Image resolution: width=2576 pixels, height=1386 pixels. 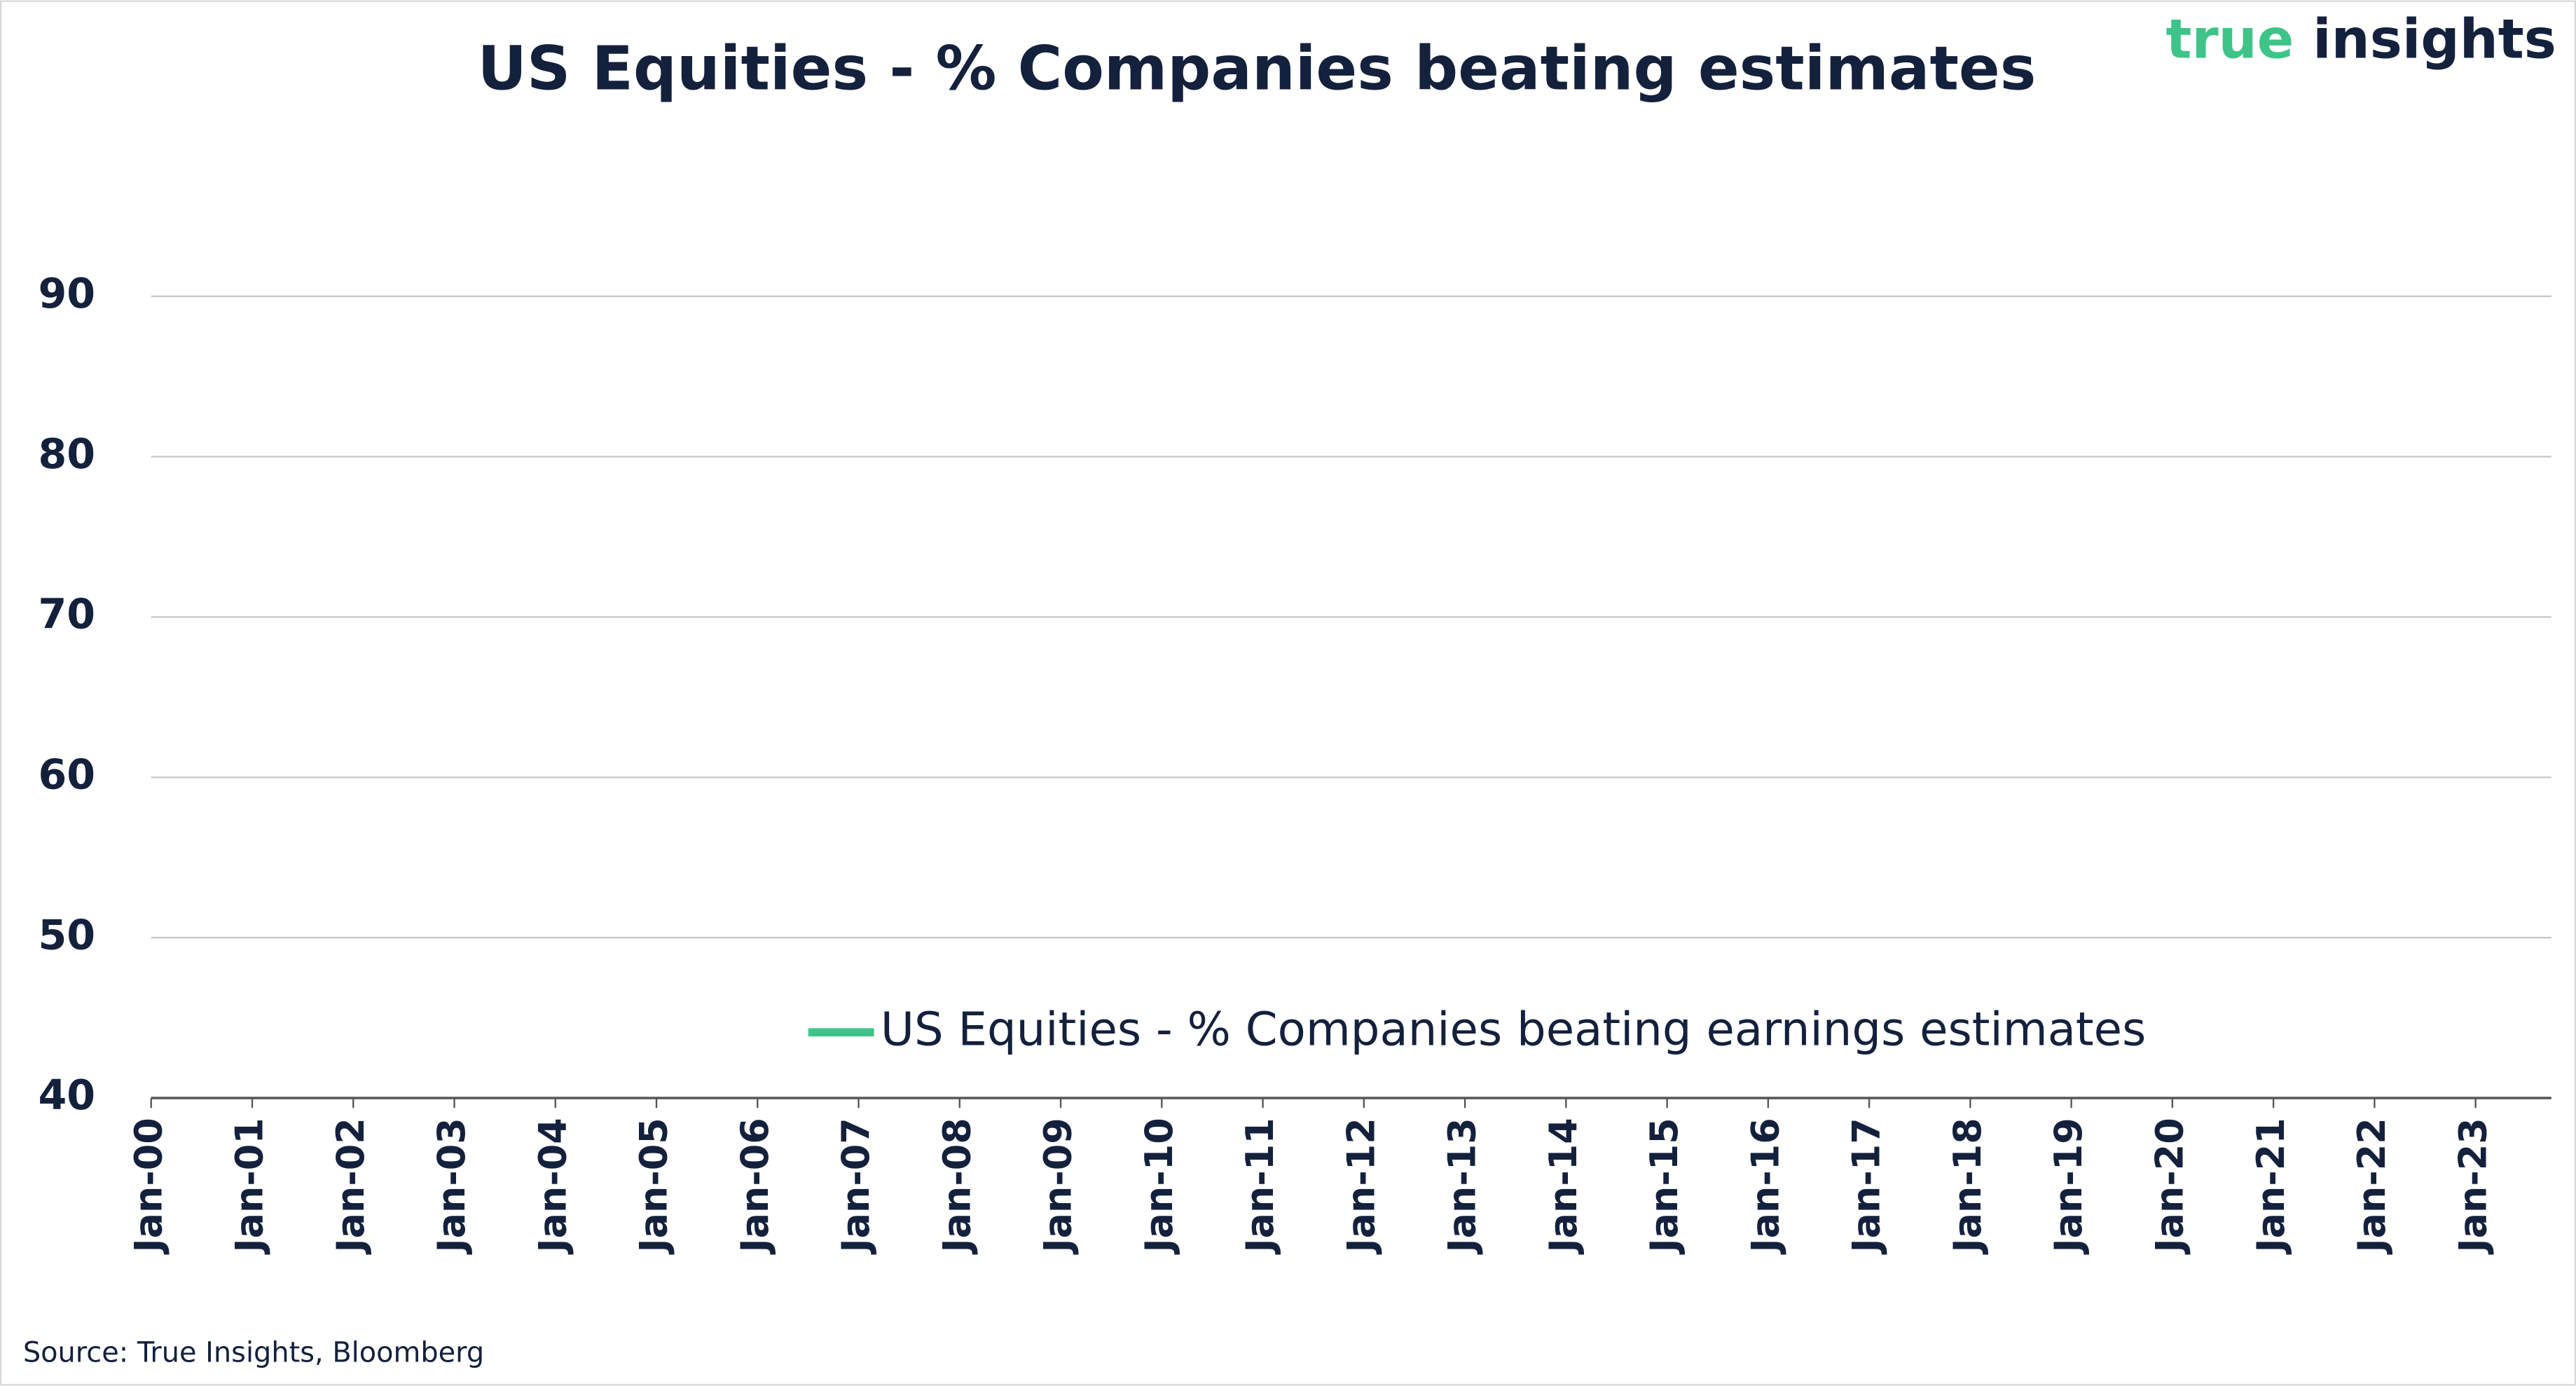 What do you see at coordinates (654, 1186) in the screenshot?
I see `x-tick-label: Jan-05` at bounding box center [654, 1186].